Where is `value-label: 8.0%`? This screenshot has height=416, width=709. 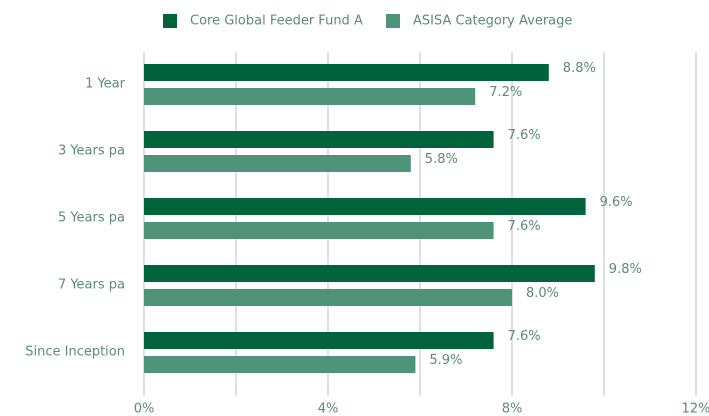
value-label: 8.0% is located at coordinates (542, 293).